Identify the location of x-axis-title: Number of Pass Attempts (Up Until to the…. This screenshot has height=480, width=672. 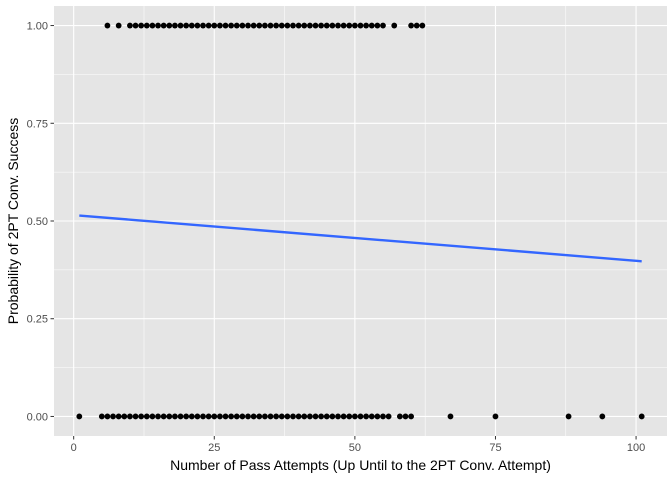
(360, 465).